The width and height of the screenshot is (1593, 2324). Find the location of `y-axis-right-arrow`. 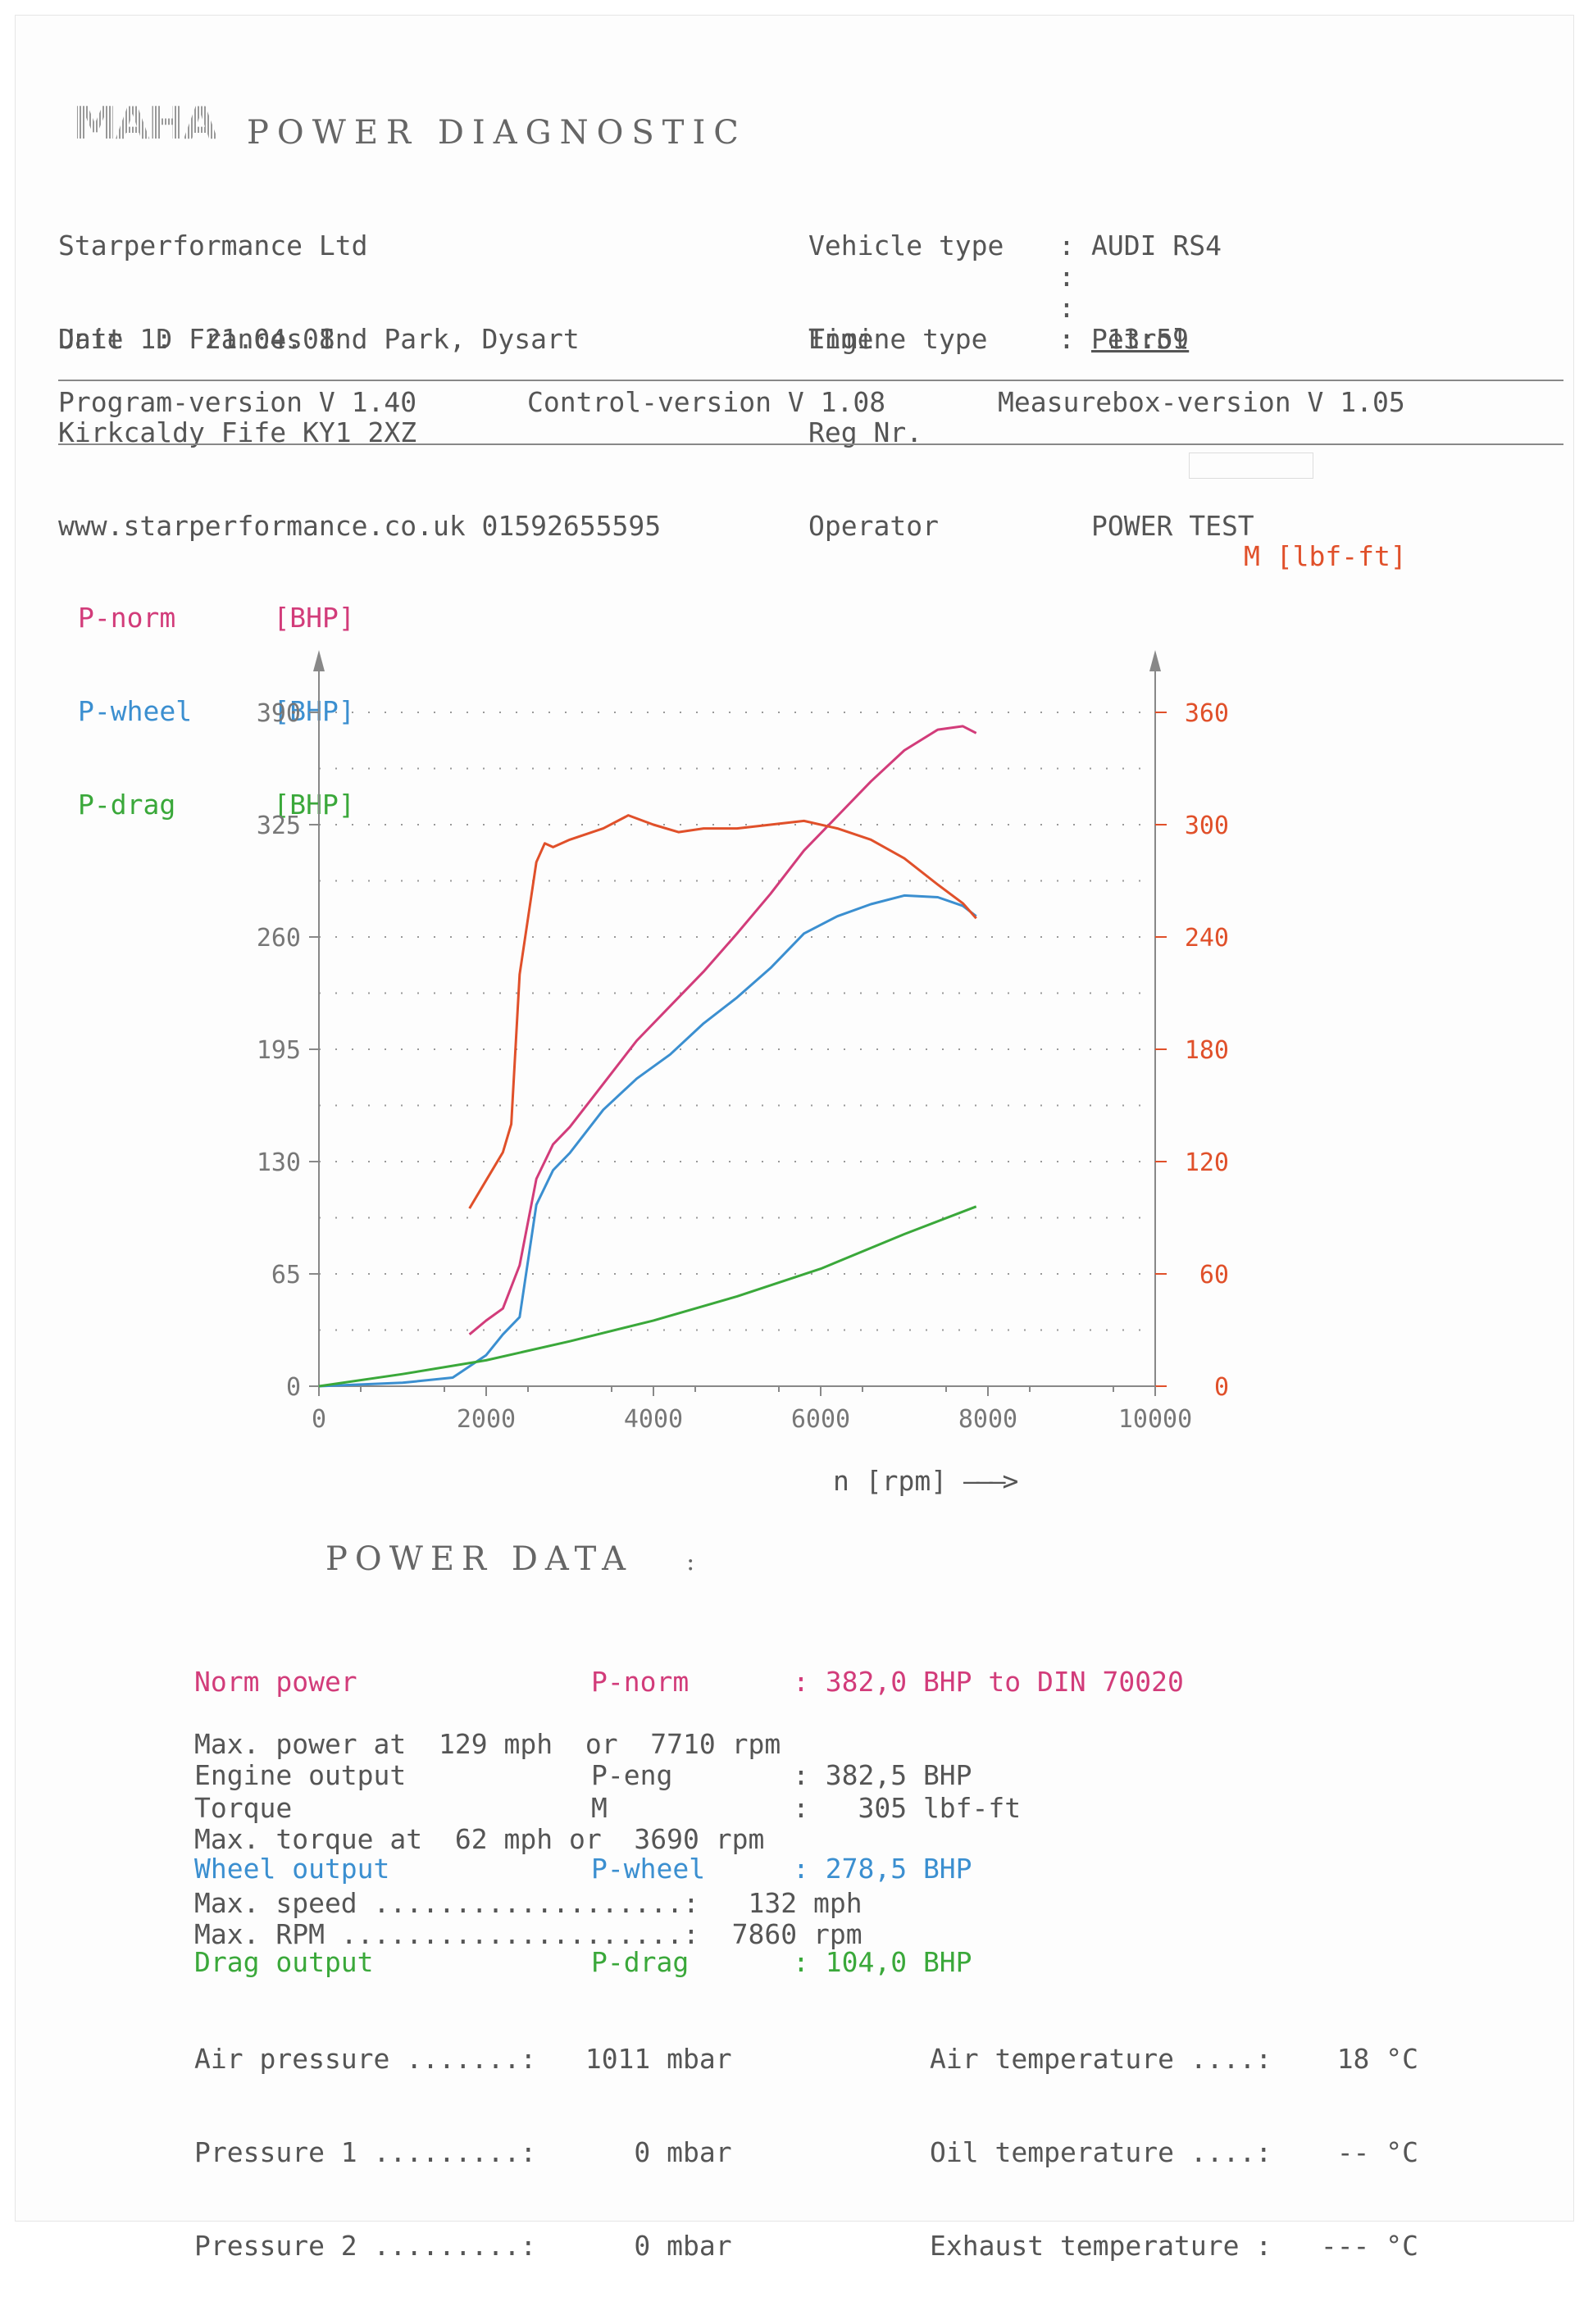

y-axis-right-arrow is located at coordinates (1155, 660).